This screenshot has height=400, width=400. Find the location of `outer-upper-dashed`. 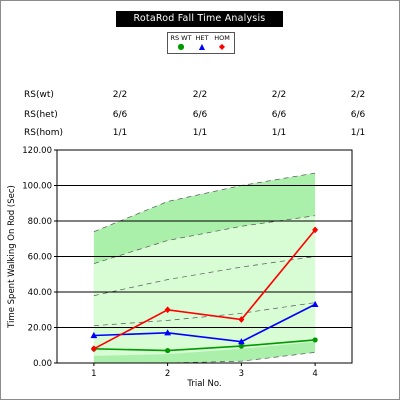

outer-upper-dashed is located at coordinates (204, 202).